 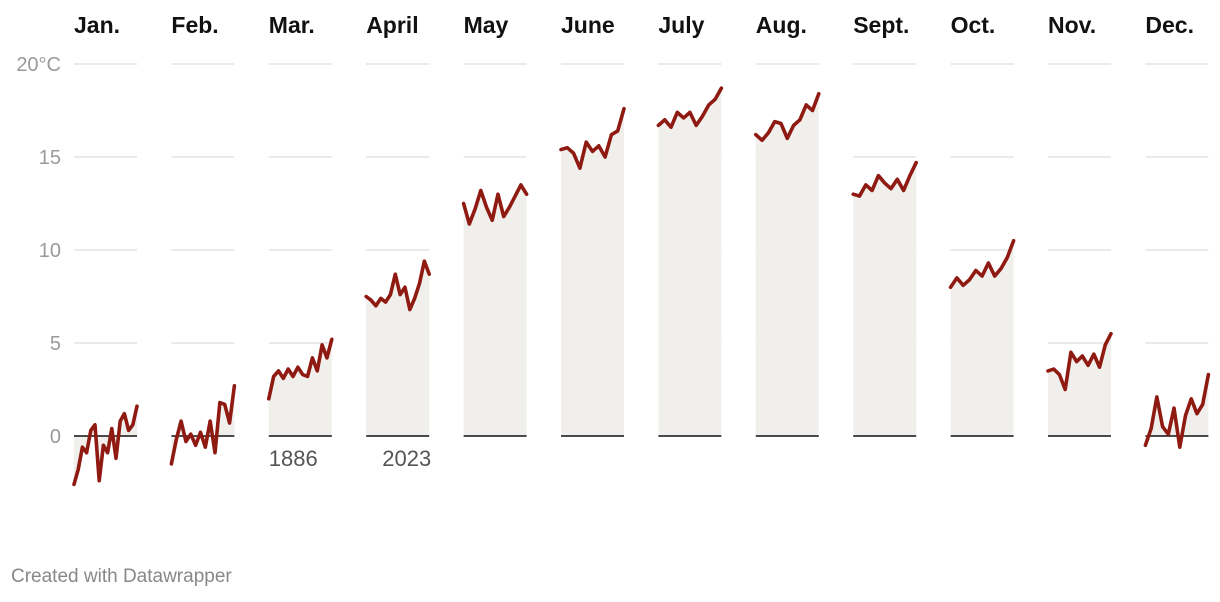 What do you see at coordinates (486, 25) in the screenshot?
I see `month-label: May` at bounding box center [486, 25].